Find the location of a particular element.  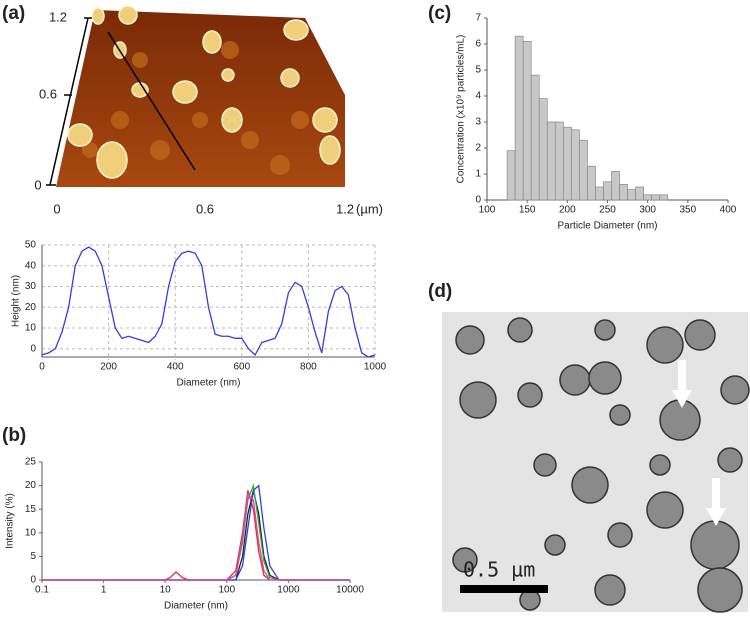

y-tick-label: 50 is located at coordinates (31, 245).